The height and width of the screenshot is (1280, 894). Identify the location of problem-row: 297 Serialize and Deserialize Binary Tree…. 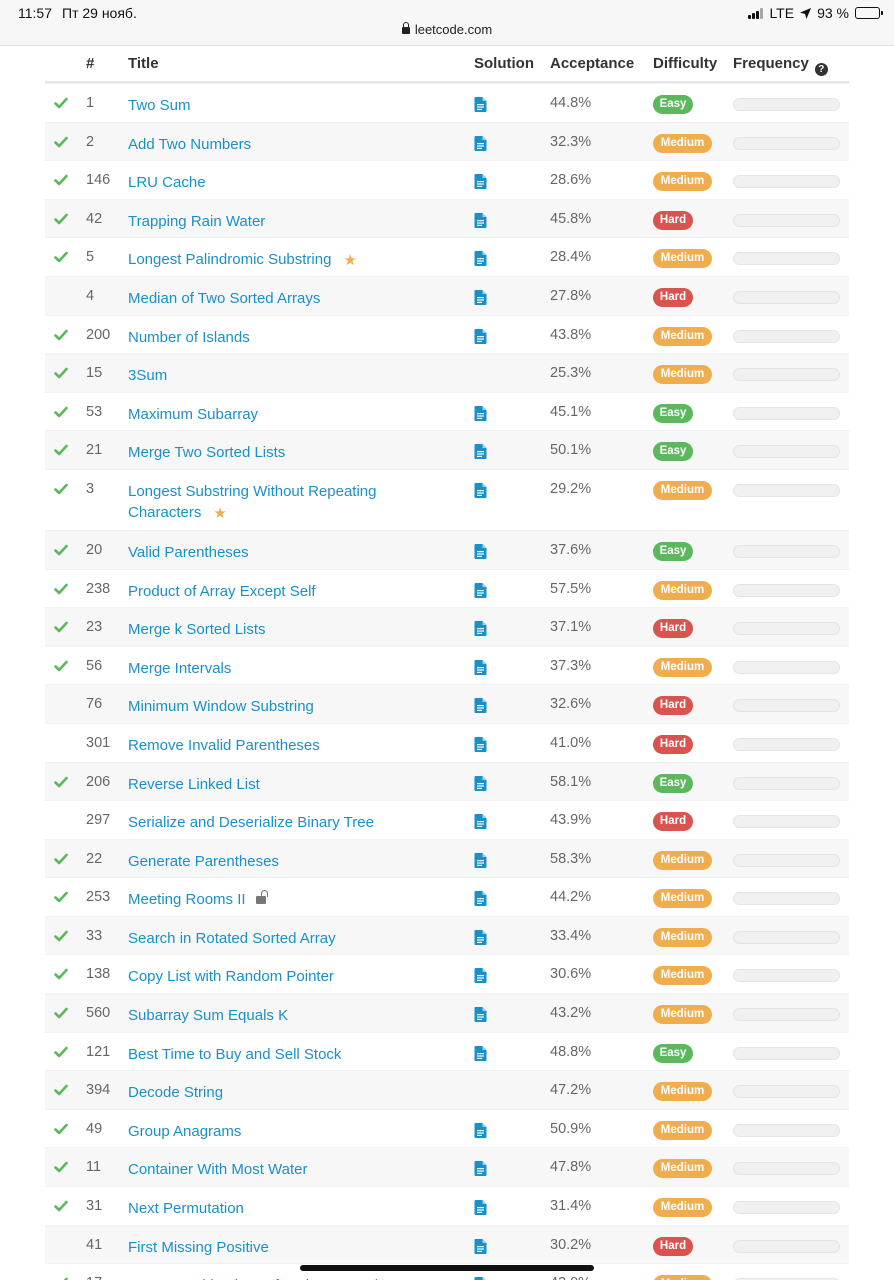
(447, 819).